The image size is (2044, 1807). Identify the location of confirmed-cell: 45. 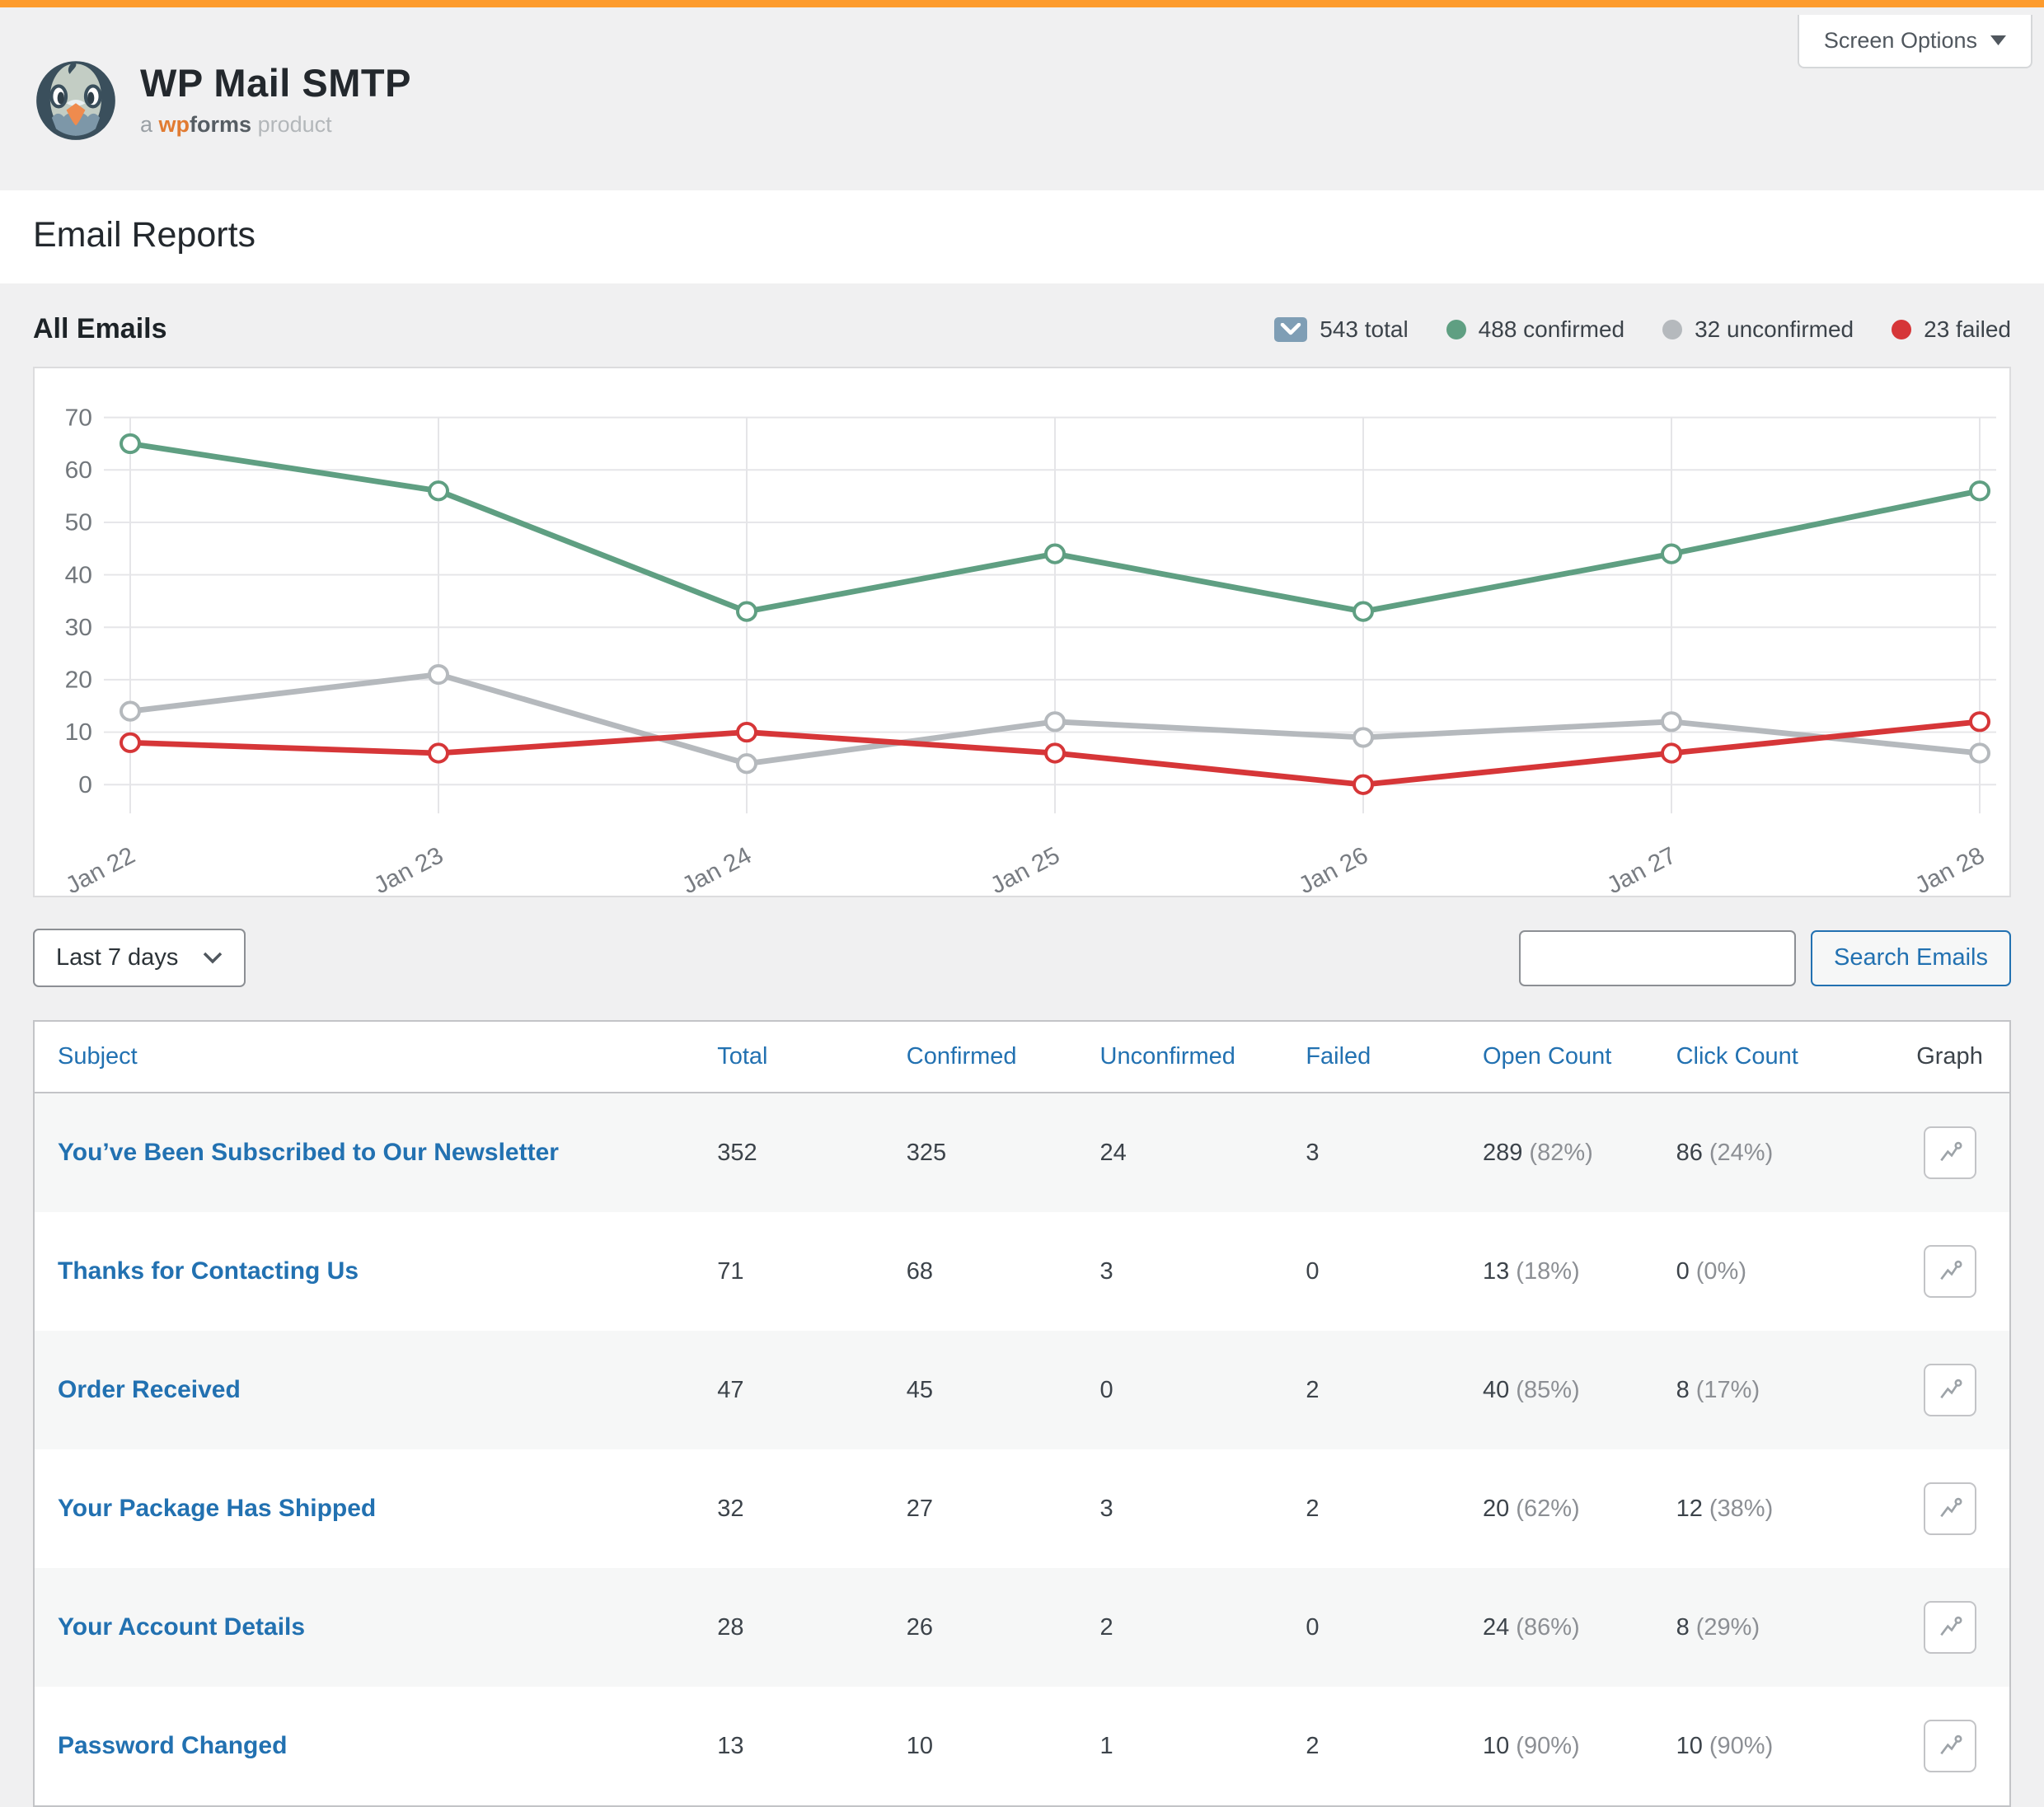
(920, 1389).